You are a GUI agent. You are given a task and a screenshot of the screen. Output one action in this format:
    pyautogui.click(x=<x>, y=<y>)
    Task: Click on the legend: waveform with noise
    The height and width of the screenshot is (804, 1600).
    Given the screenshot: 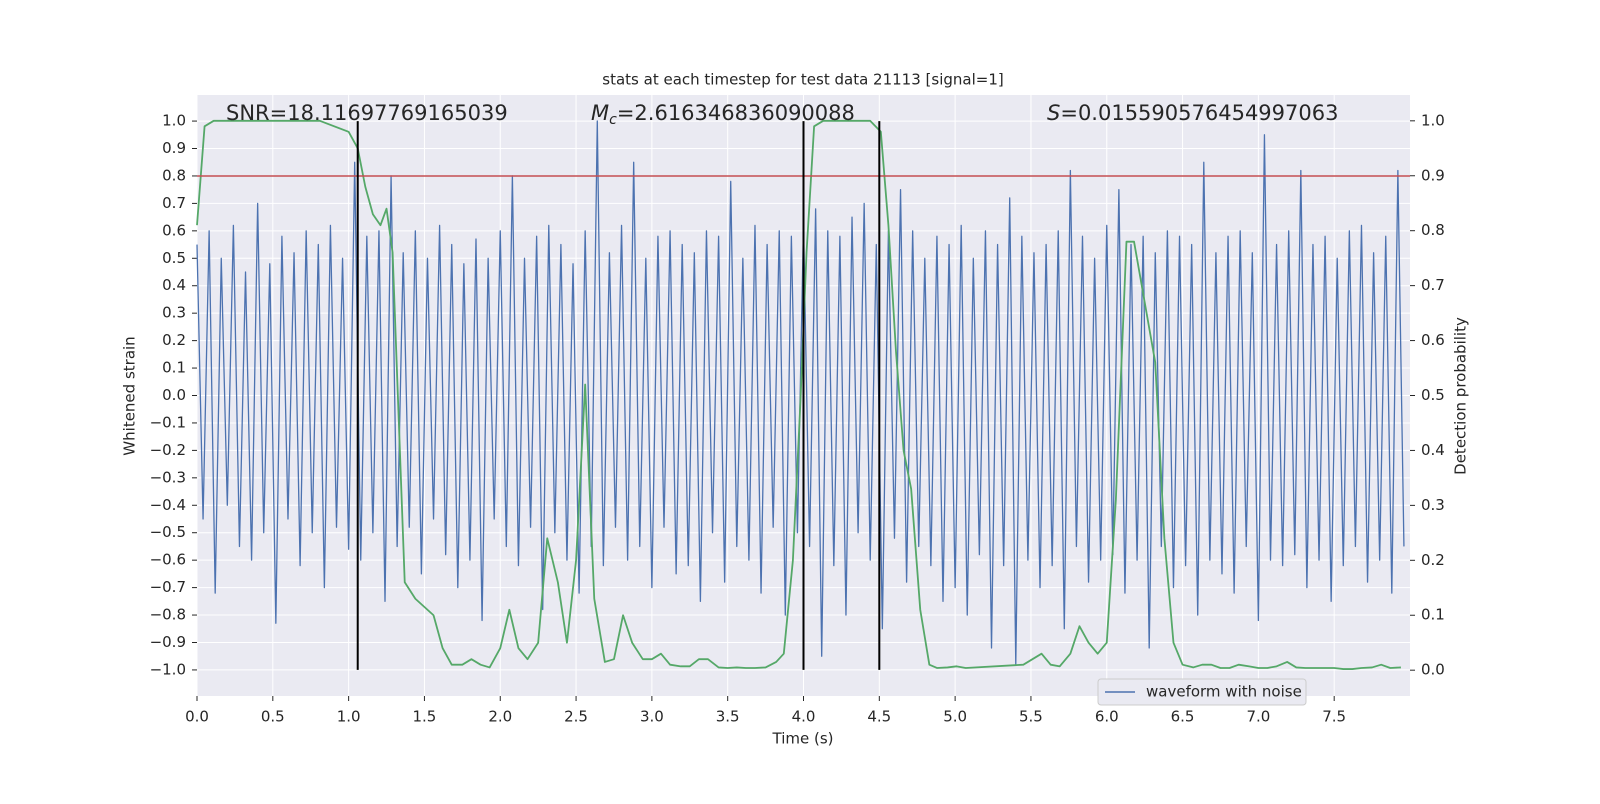 What is the action you would take?
    pyautogui.click(x=1202, y=692)
    